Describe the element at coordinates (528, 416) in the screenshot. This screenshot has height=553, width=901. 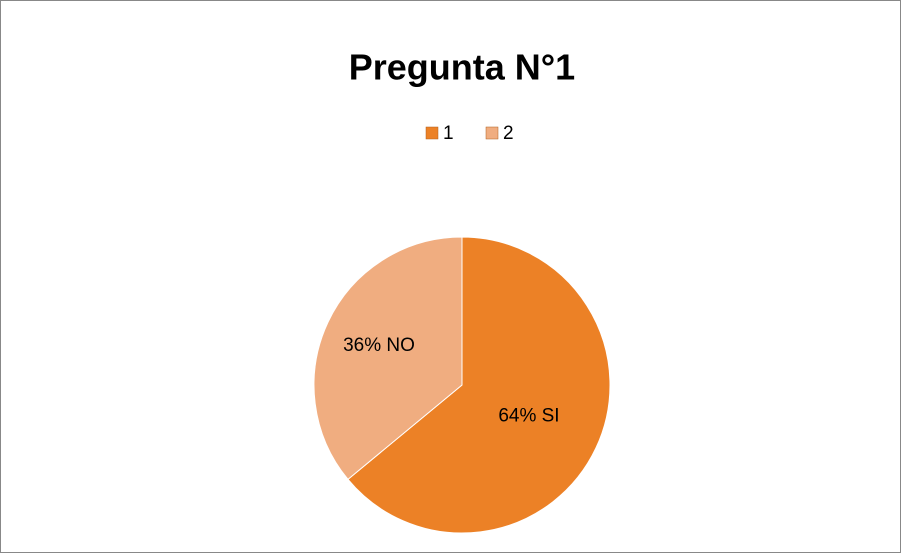
I see `data-label: 64% SI` at that location.